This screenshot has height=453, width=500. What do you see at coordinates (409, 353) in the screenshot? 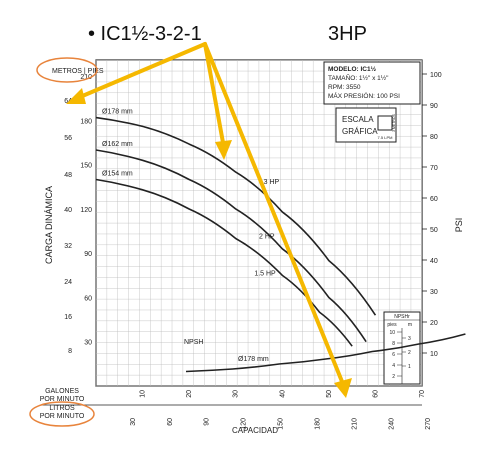
I see `npsh-m-tick: 2` at bounding box center [409, 353].